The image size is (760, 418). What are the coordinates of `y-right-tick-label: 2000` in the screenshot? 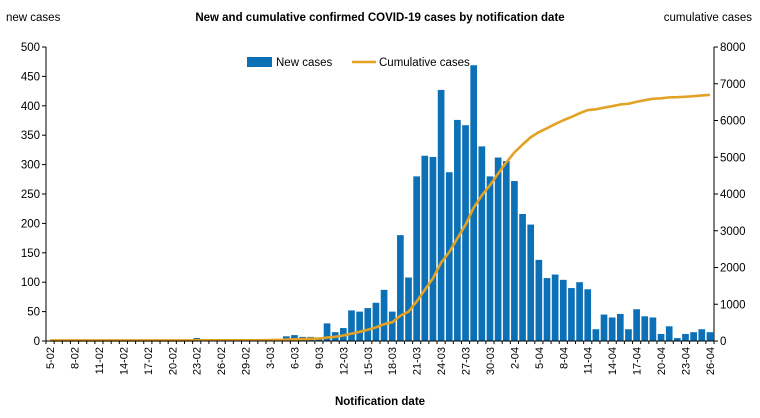 It's located at (733, 269).